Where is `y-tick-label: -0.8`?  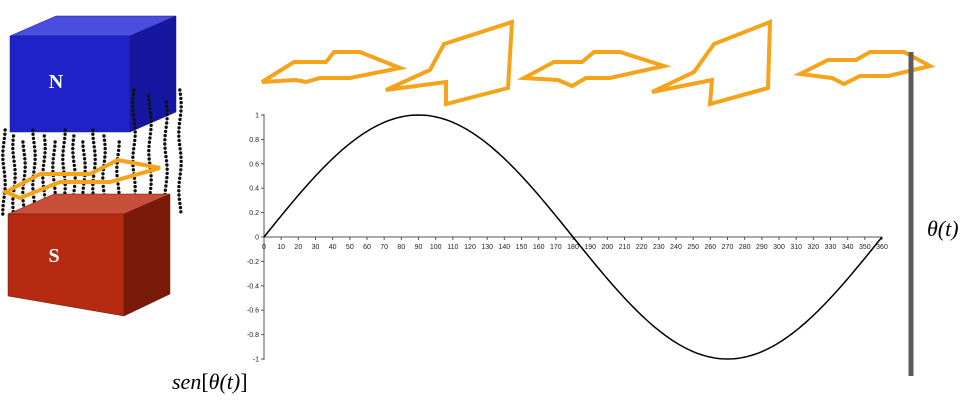
y-tick-label: -0.8 is located at coordinates (253, 335).